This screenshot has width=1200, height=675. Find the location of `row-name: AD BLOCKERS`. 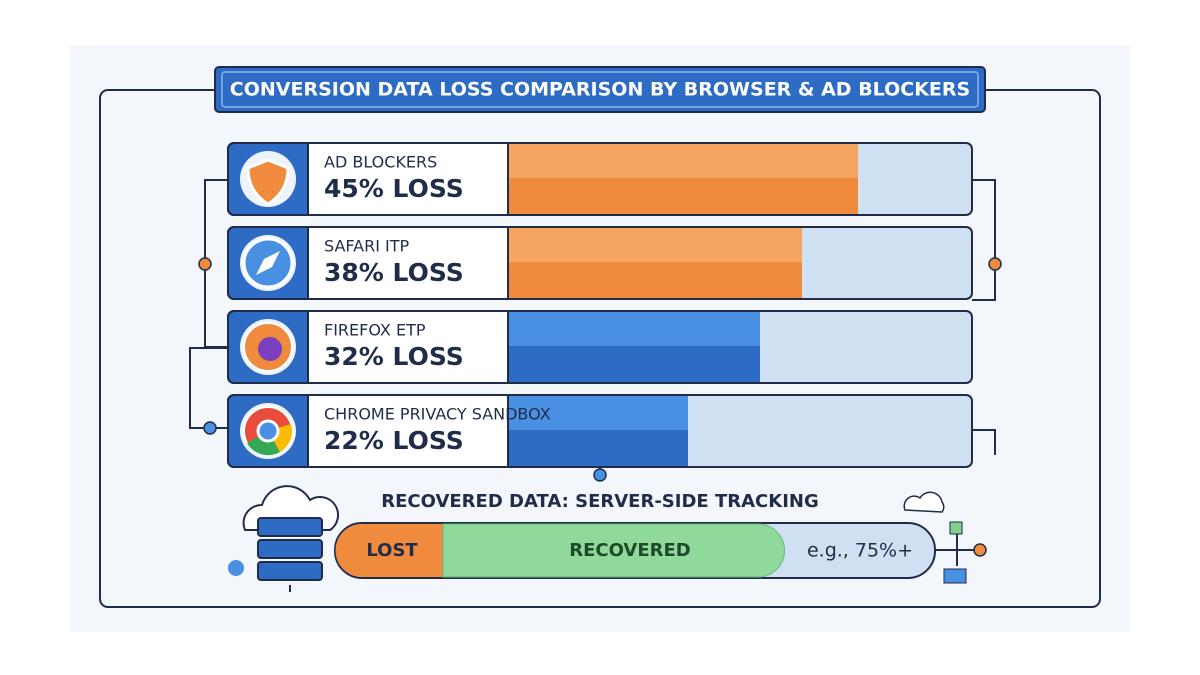

row-name: AD BLOCKERS is located at coordinates (380, 162).